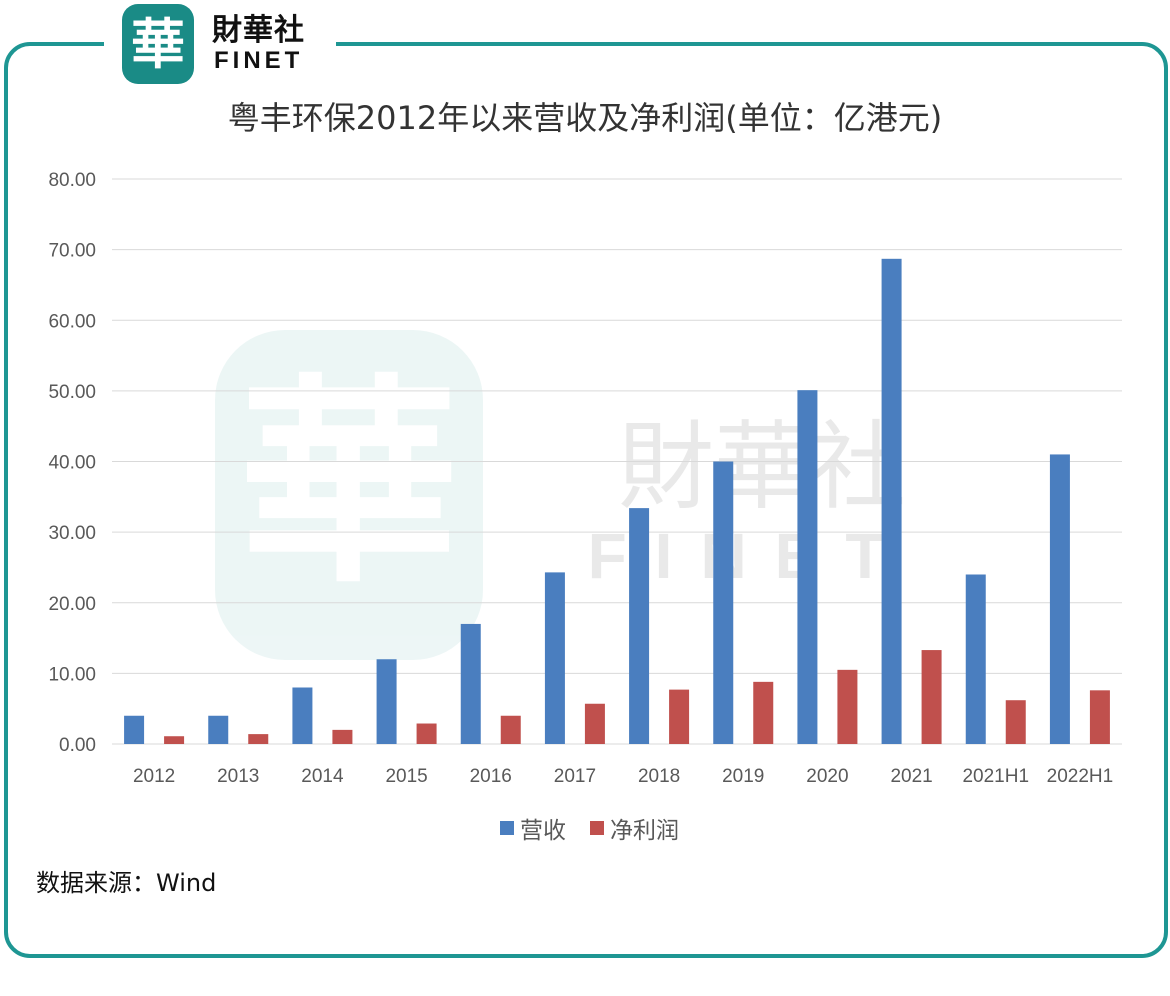 Image resolution: width=1170 pixels, height=996 pixels. I want to click on x-tick-label: 2013, so click(238, 776).